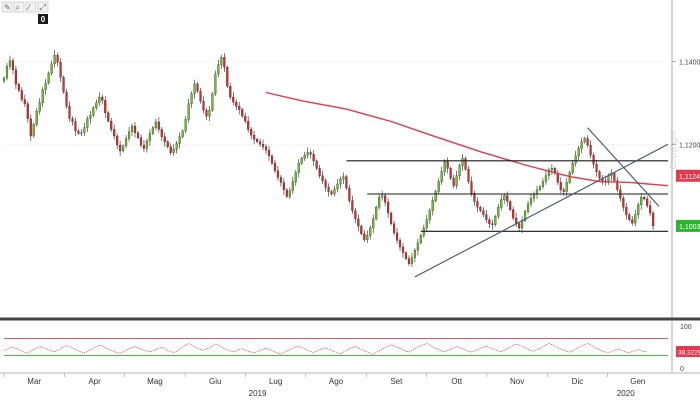 The width and height of the screenshot is (700, 400). I want to click on month-label: Mar, so click(34, 381).